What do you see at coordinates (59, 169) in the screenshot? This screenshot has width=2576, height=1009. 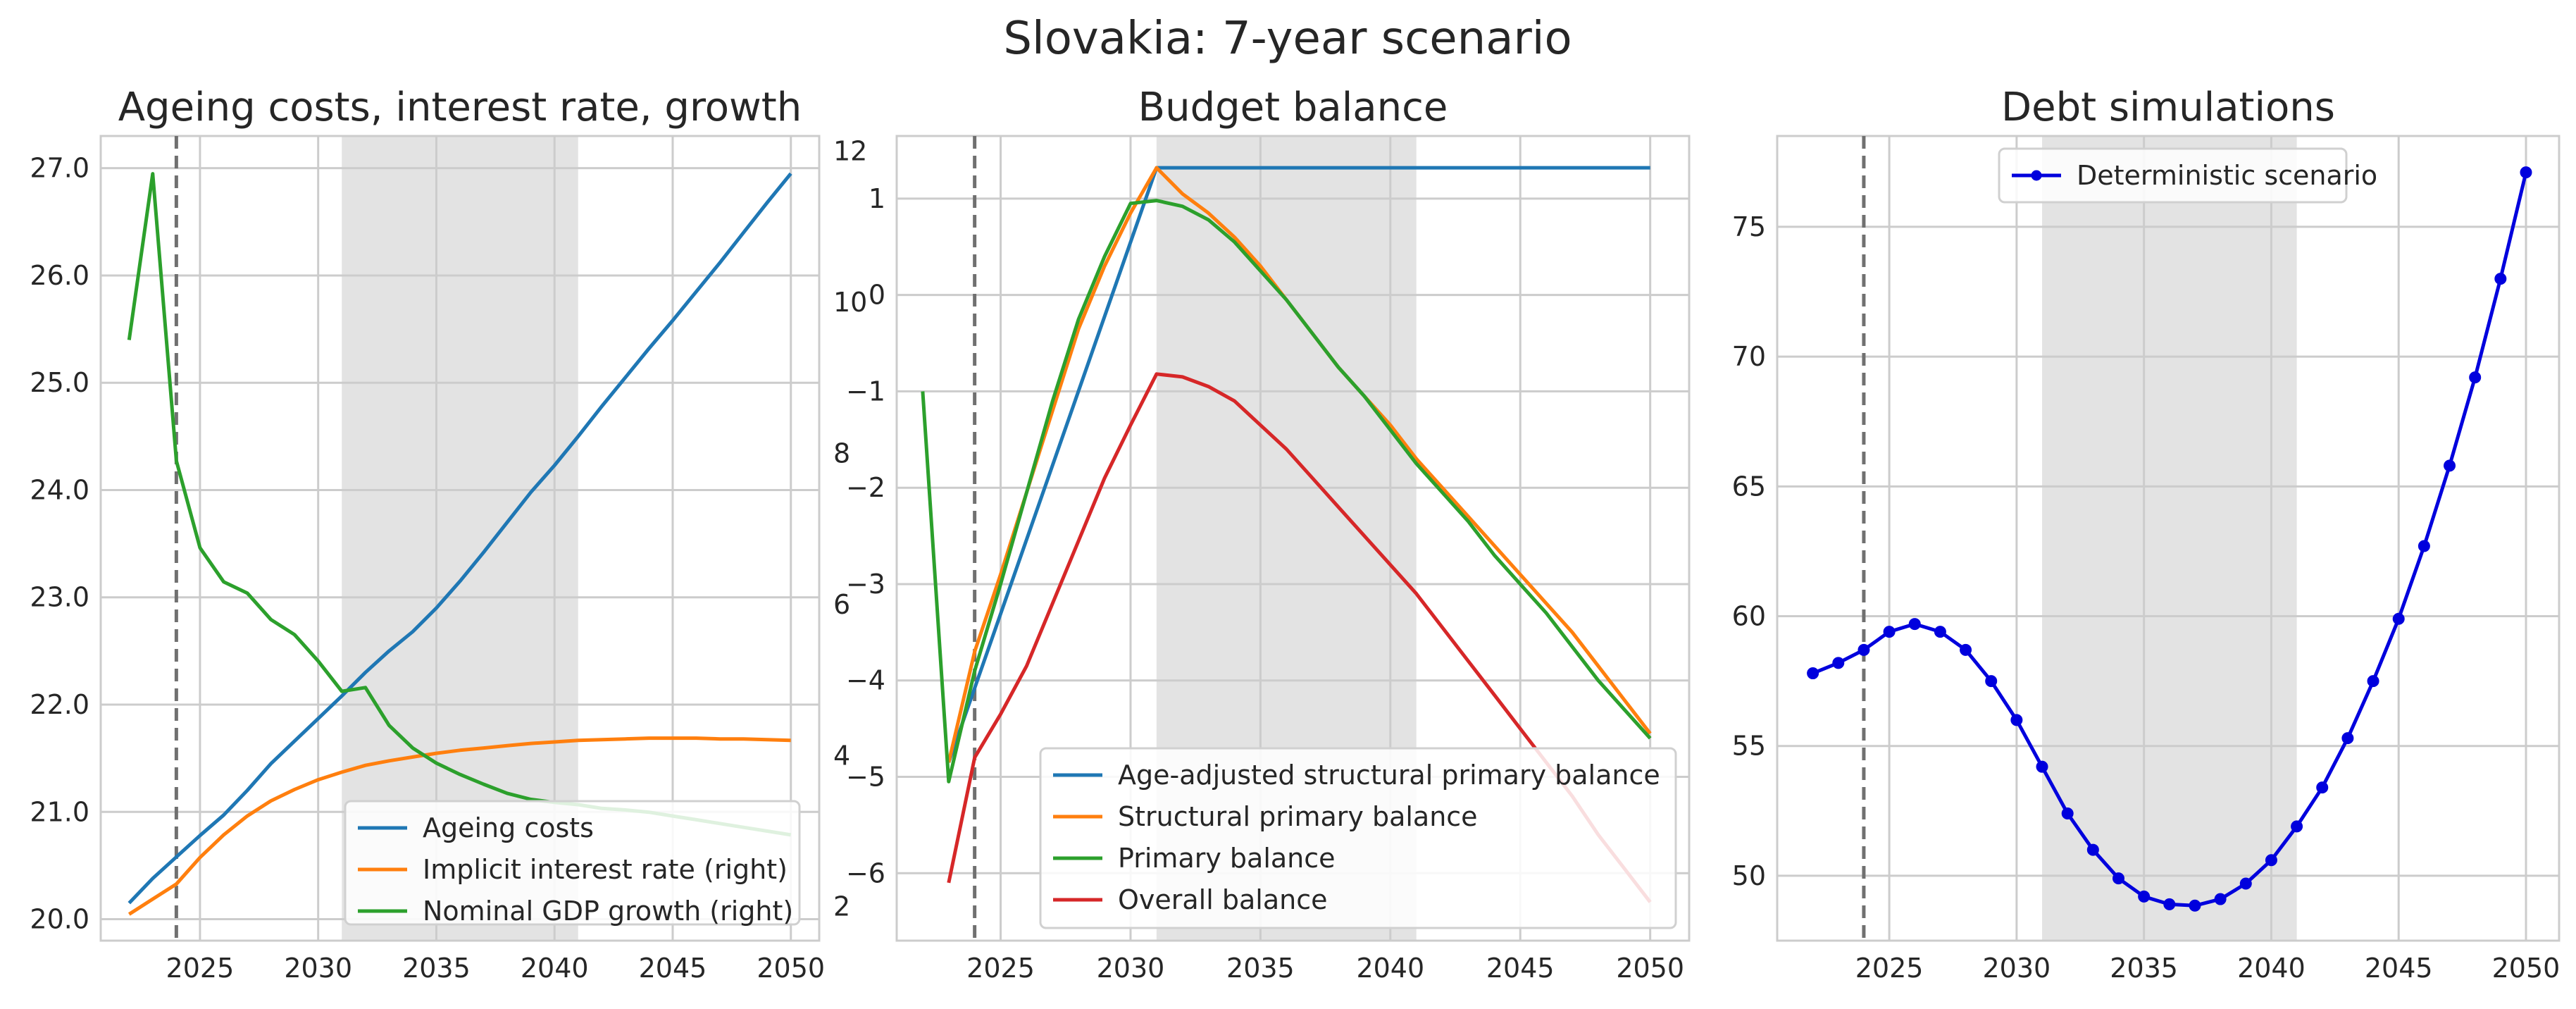 I see `y-tick-label: 27.0` at bounding box center [59, 169].